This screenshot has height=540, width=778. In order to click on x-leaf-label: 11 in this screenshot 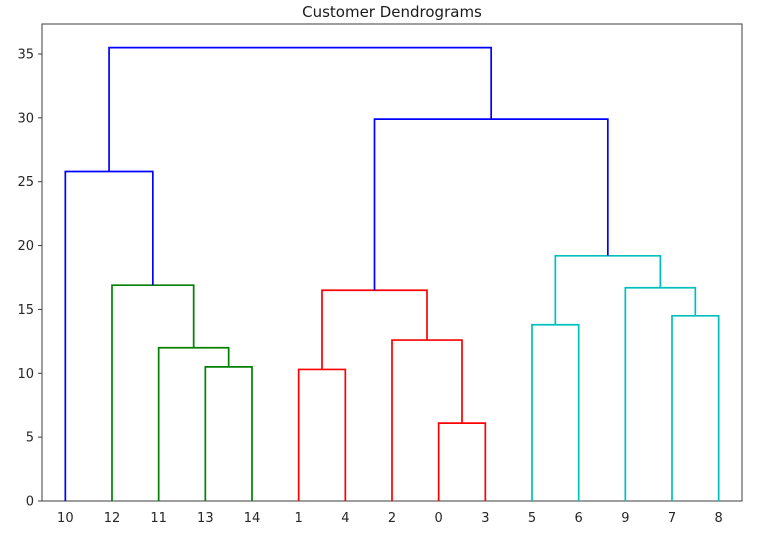, I will do `click(158, 518)`.